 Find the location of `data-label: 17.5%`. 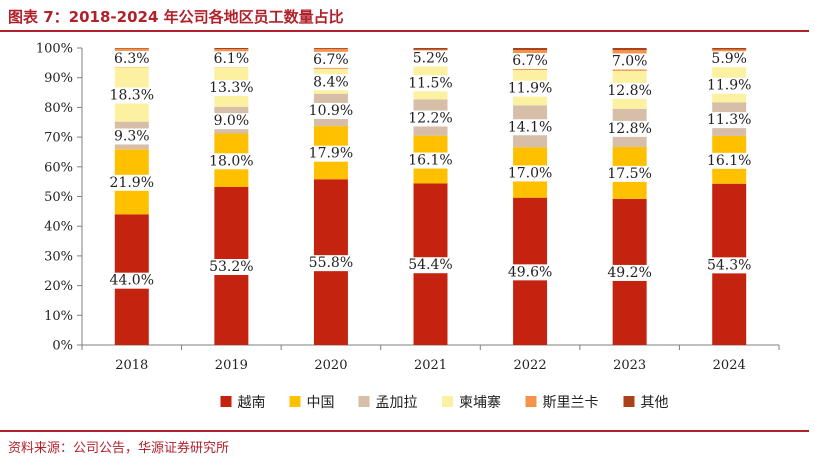

data-label: 17.5% is located at coordinates (629, 174).